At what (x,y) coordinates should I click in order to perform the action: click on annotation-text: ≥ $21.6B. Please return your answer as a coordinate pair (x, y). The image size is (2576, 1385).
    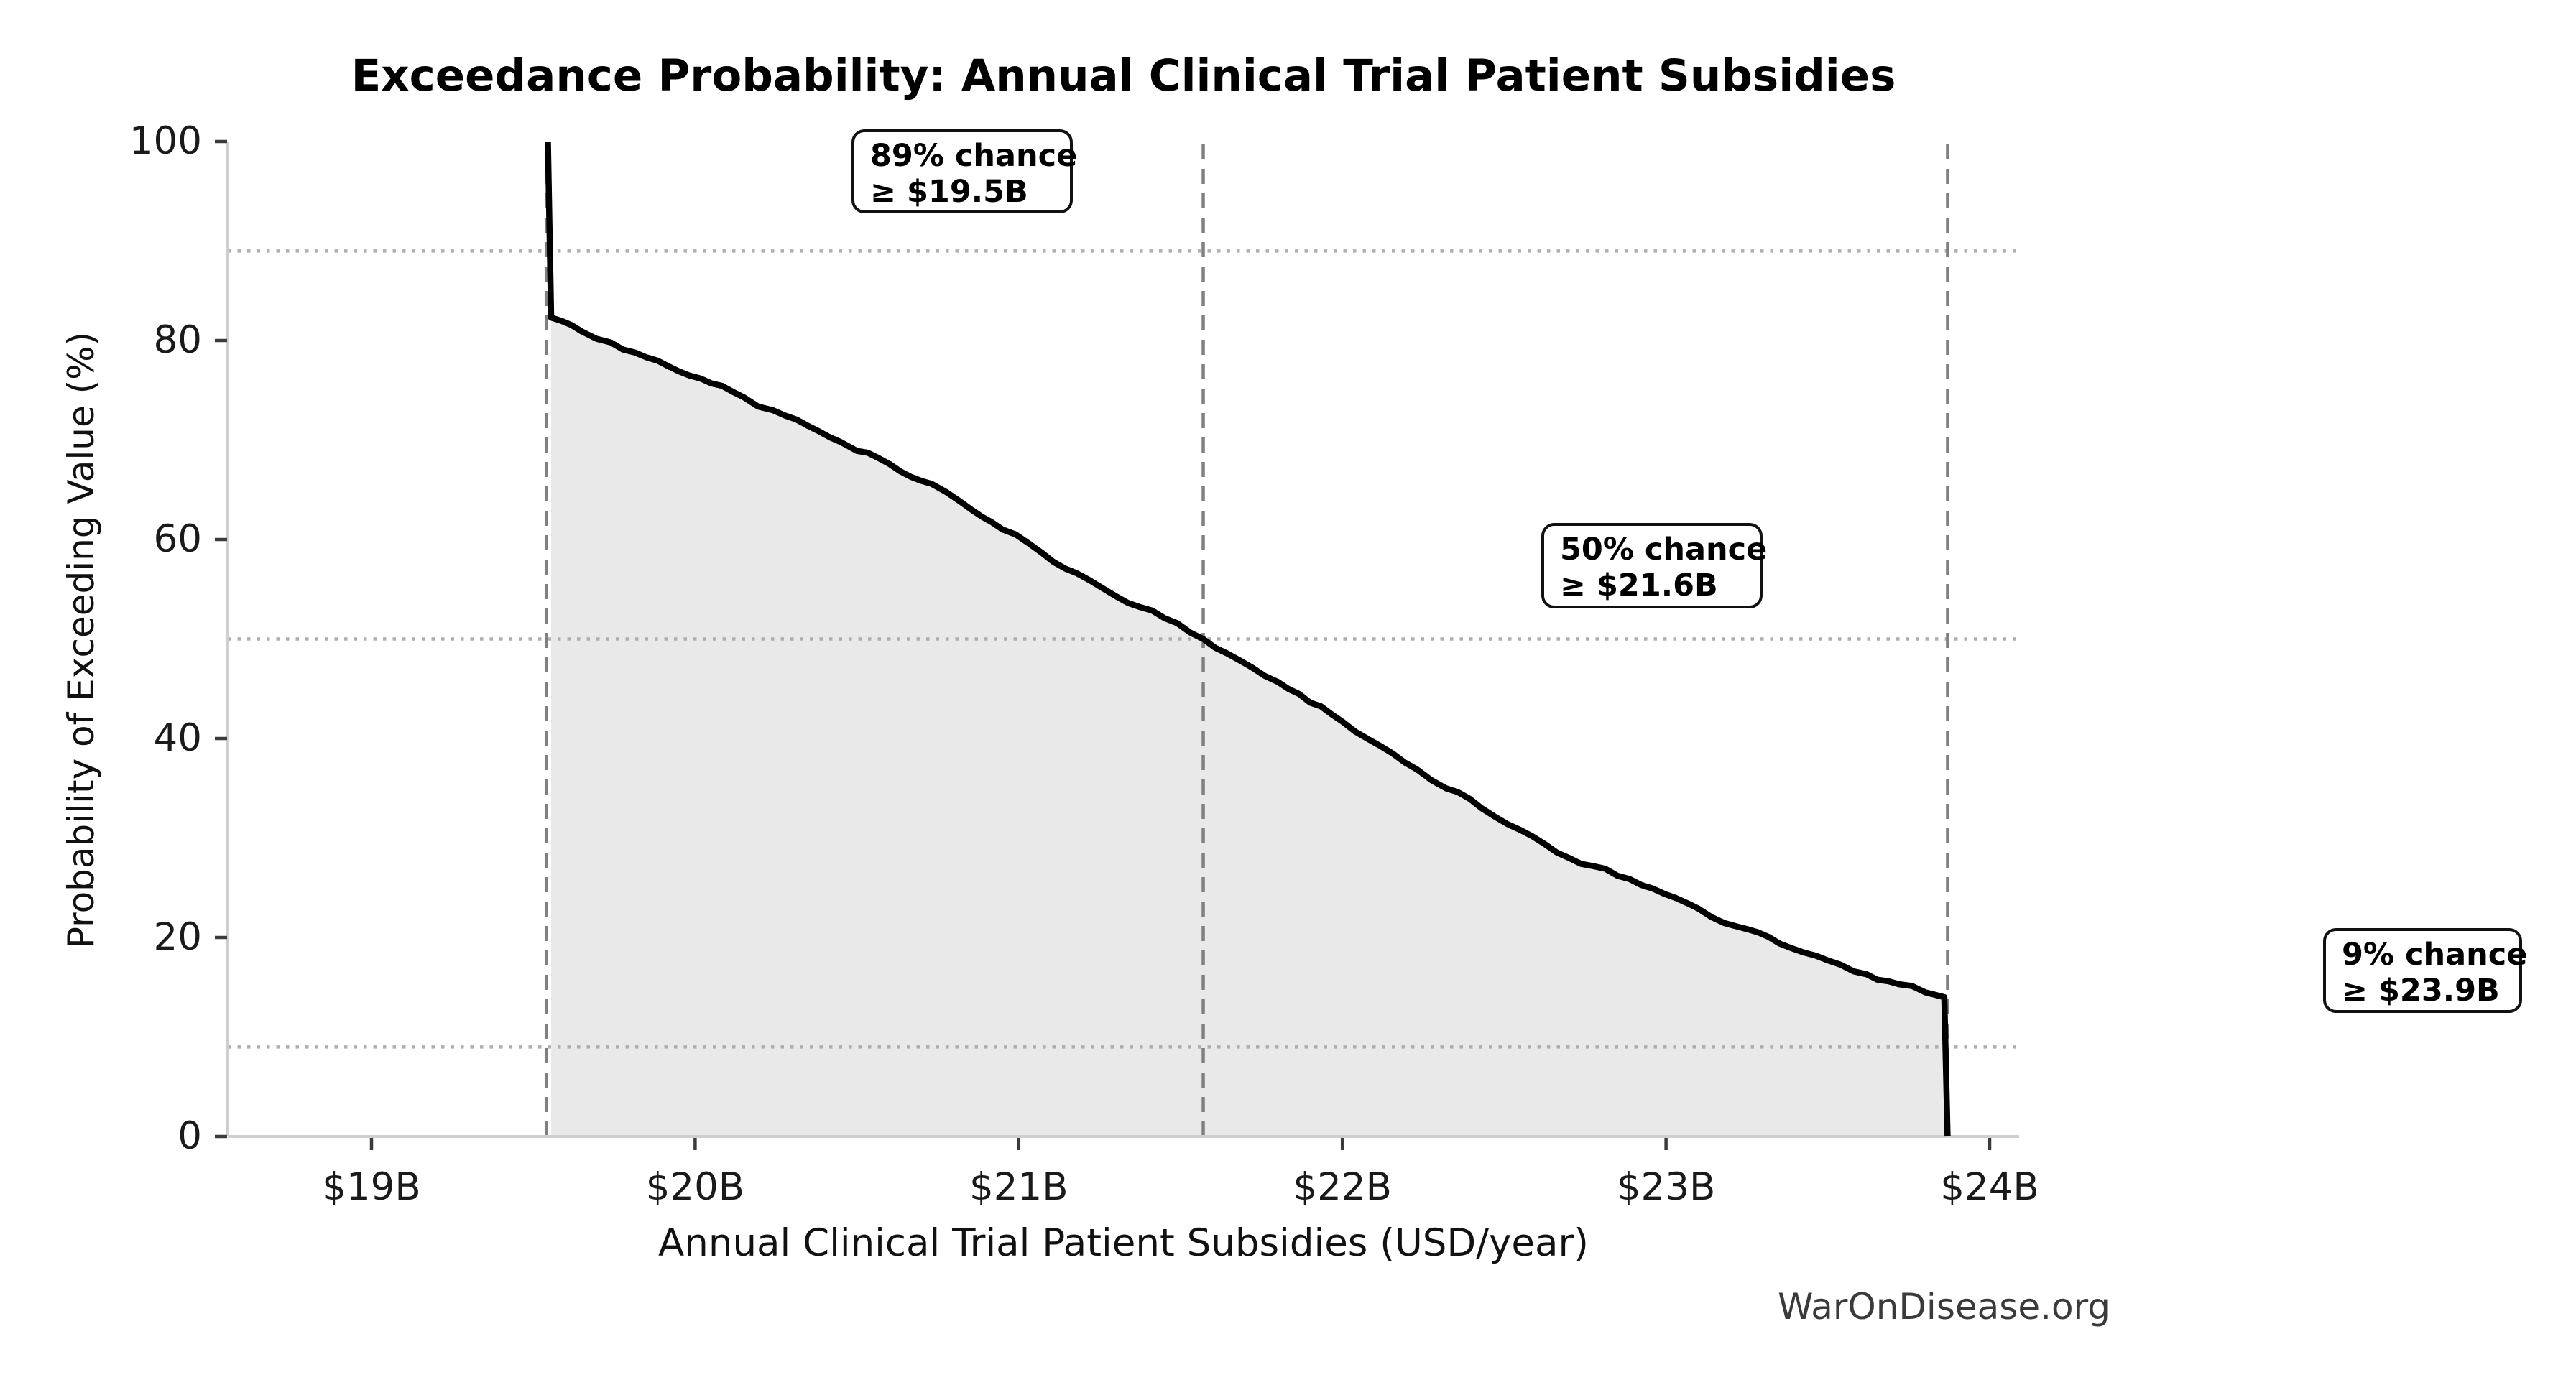
    Looking at the image, I should click on (1639, 585).